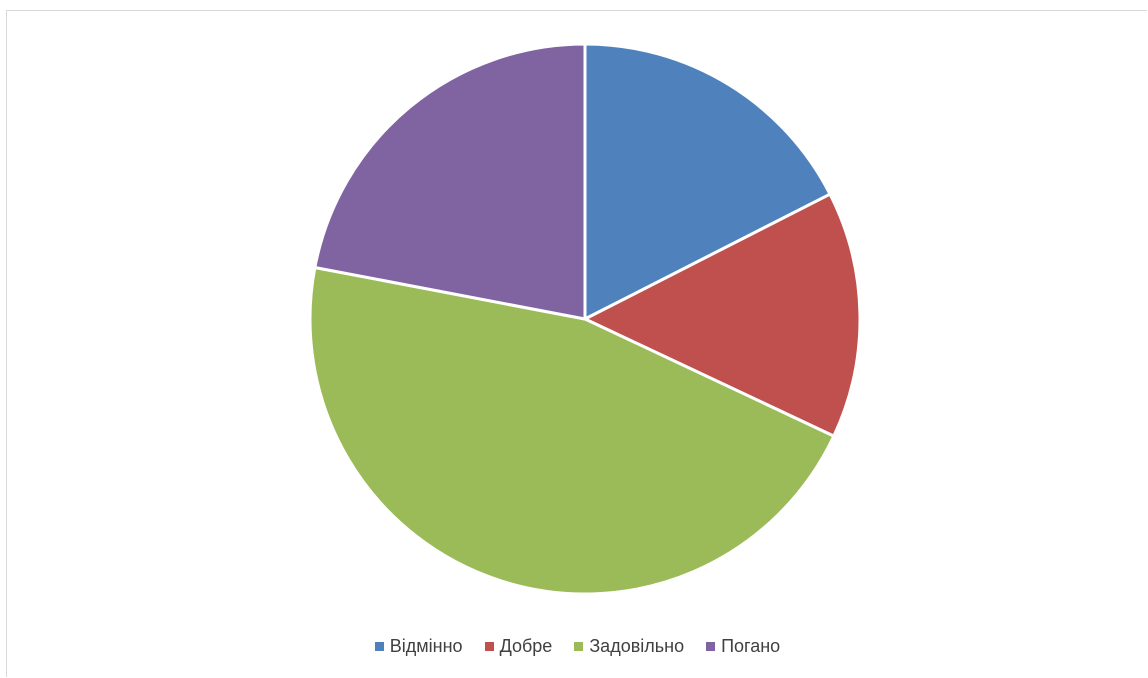  Describe the element at coordinates (707, 181) in the screenshot. I see `slice-vidminno` at that location.